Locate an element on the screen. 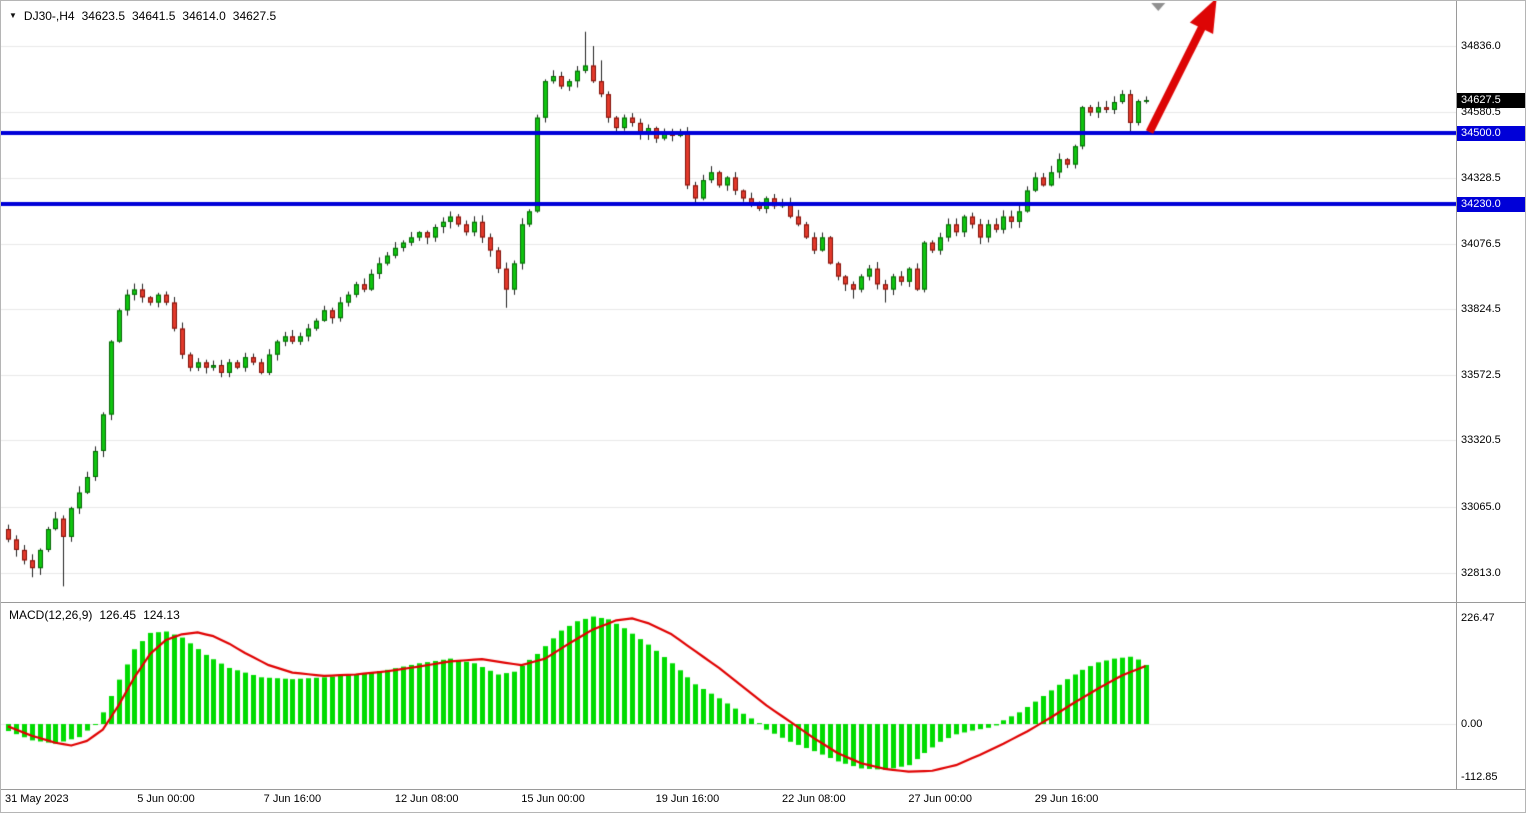  time-tick-label: 31 May 2023 is located at coordinates (37, 799).